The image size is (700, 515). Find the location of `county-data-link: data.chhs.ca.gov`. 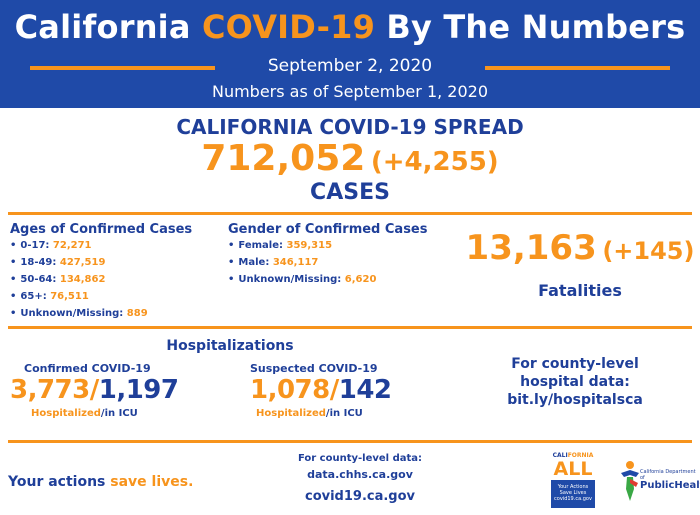

county-data-link: data.chhs.ca.gov is located at coordinates (360, 474).